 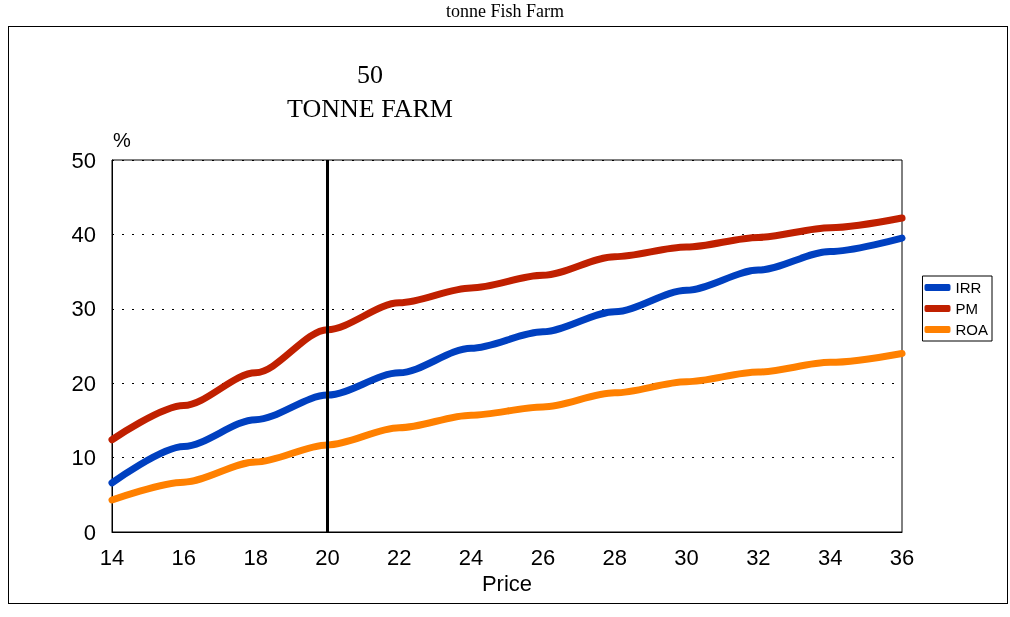 What do you see at coordinates (966, 308) in the screenshot?
I see `legend-label: PM` at bounding box center [966, 308].